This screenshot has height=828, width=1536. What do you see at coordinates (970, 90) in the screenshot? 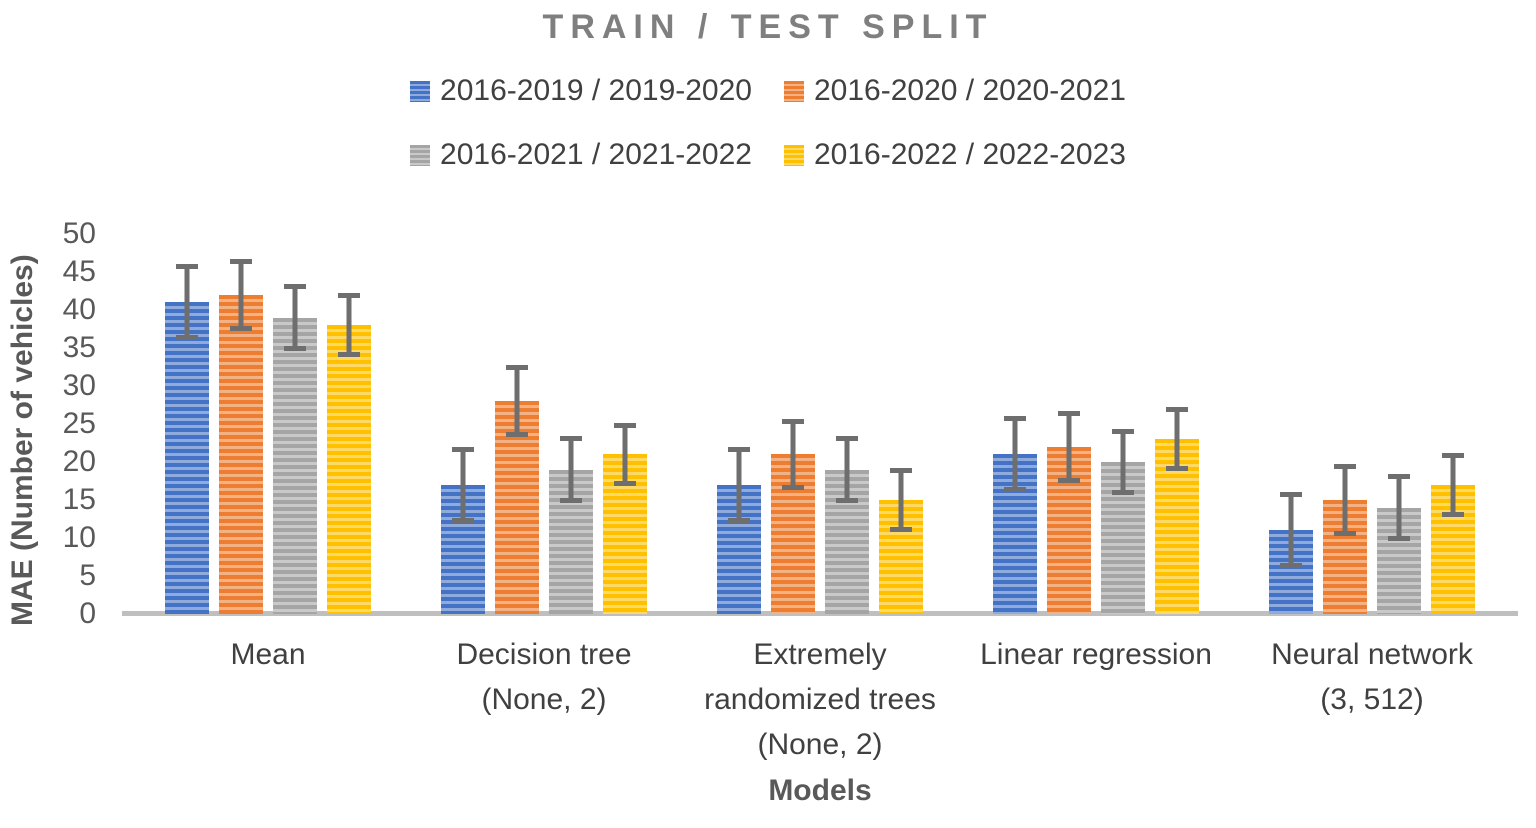
I see `legend-label: 2016-2020 / 2020-2021` at bounding box center [970, 90].